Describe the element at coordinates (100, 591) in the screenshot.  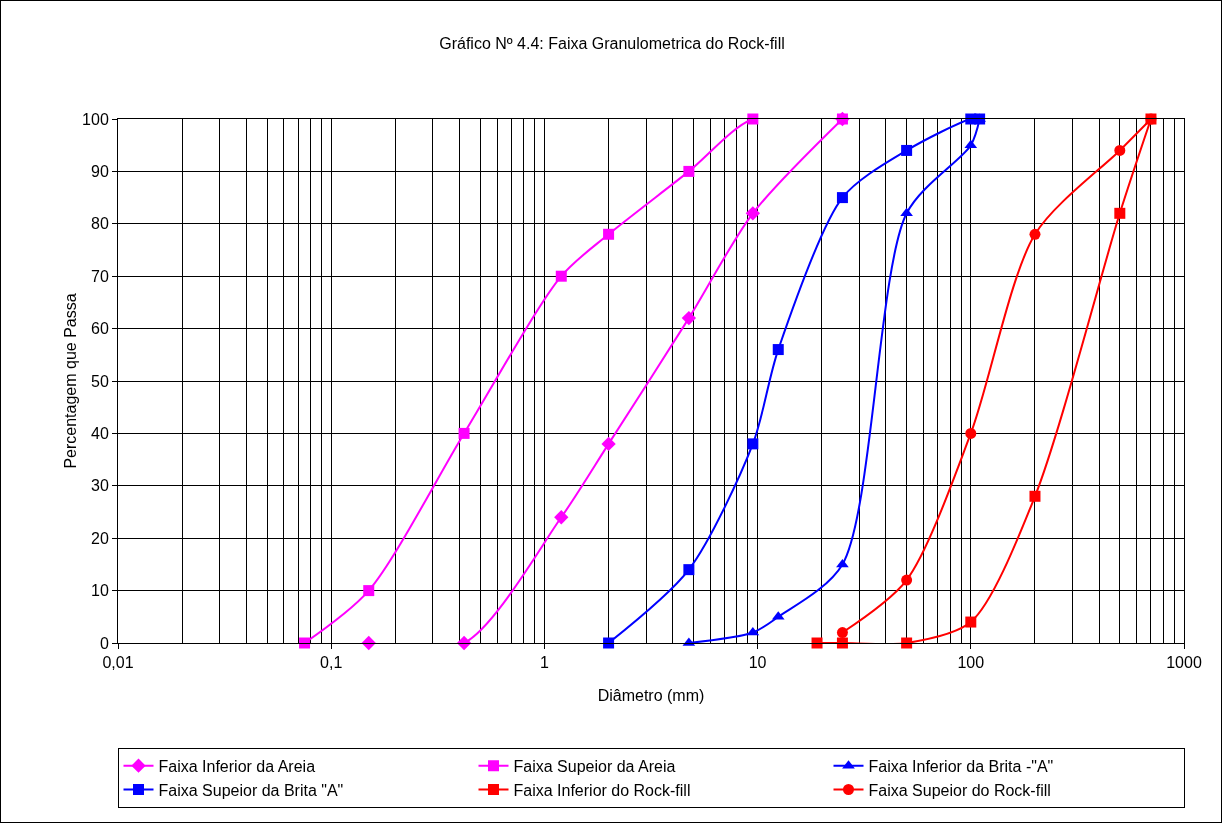
I see `y-tick-label: 10` at that location.